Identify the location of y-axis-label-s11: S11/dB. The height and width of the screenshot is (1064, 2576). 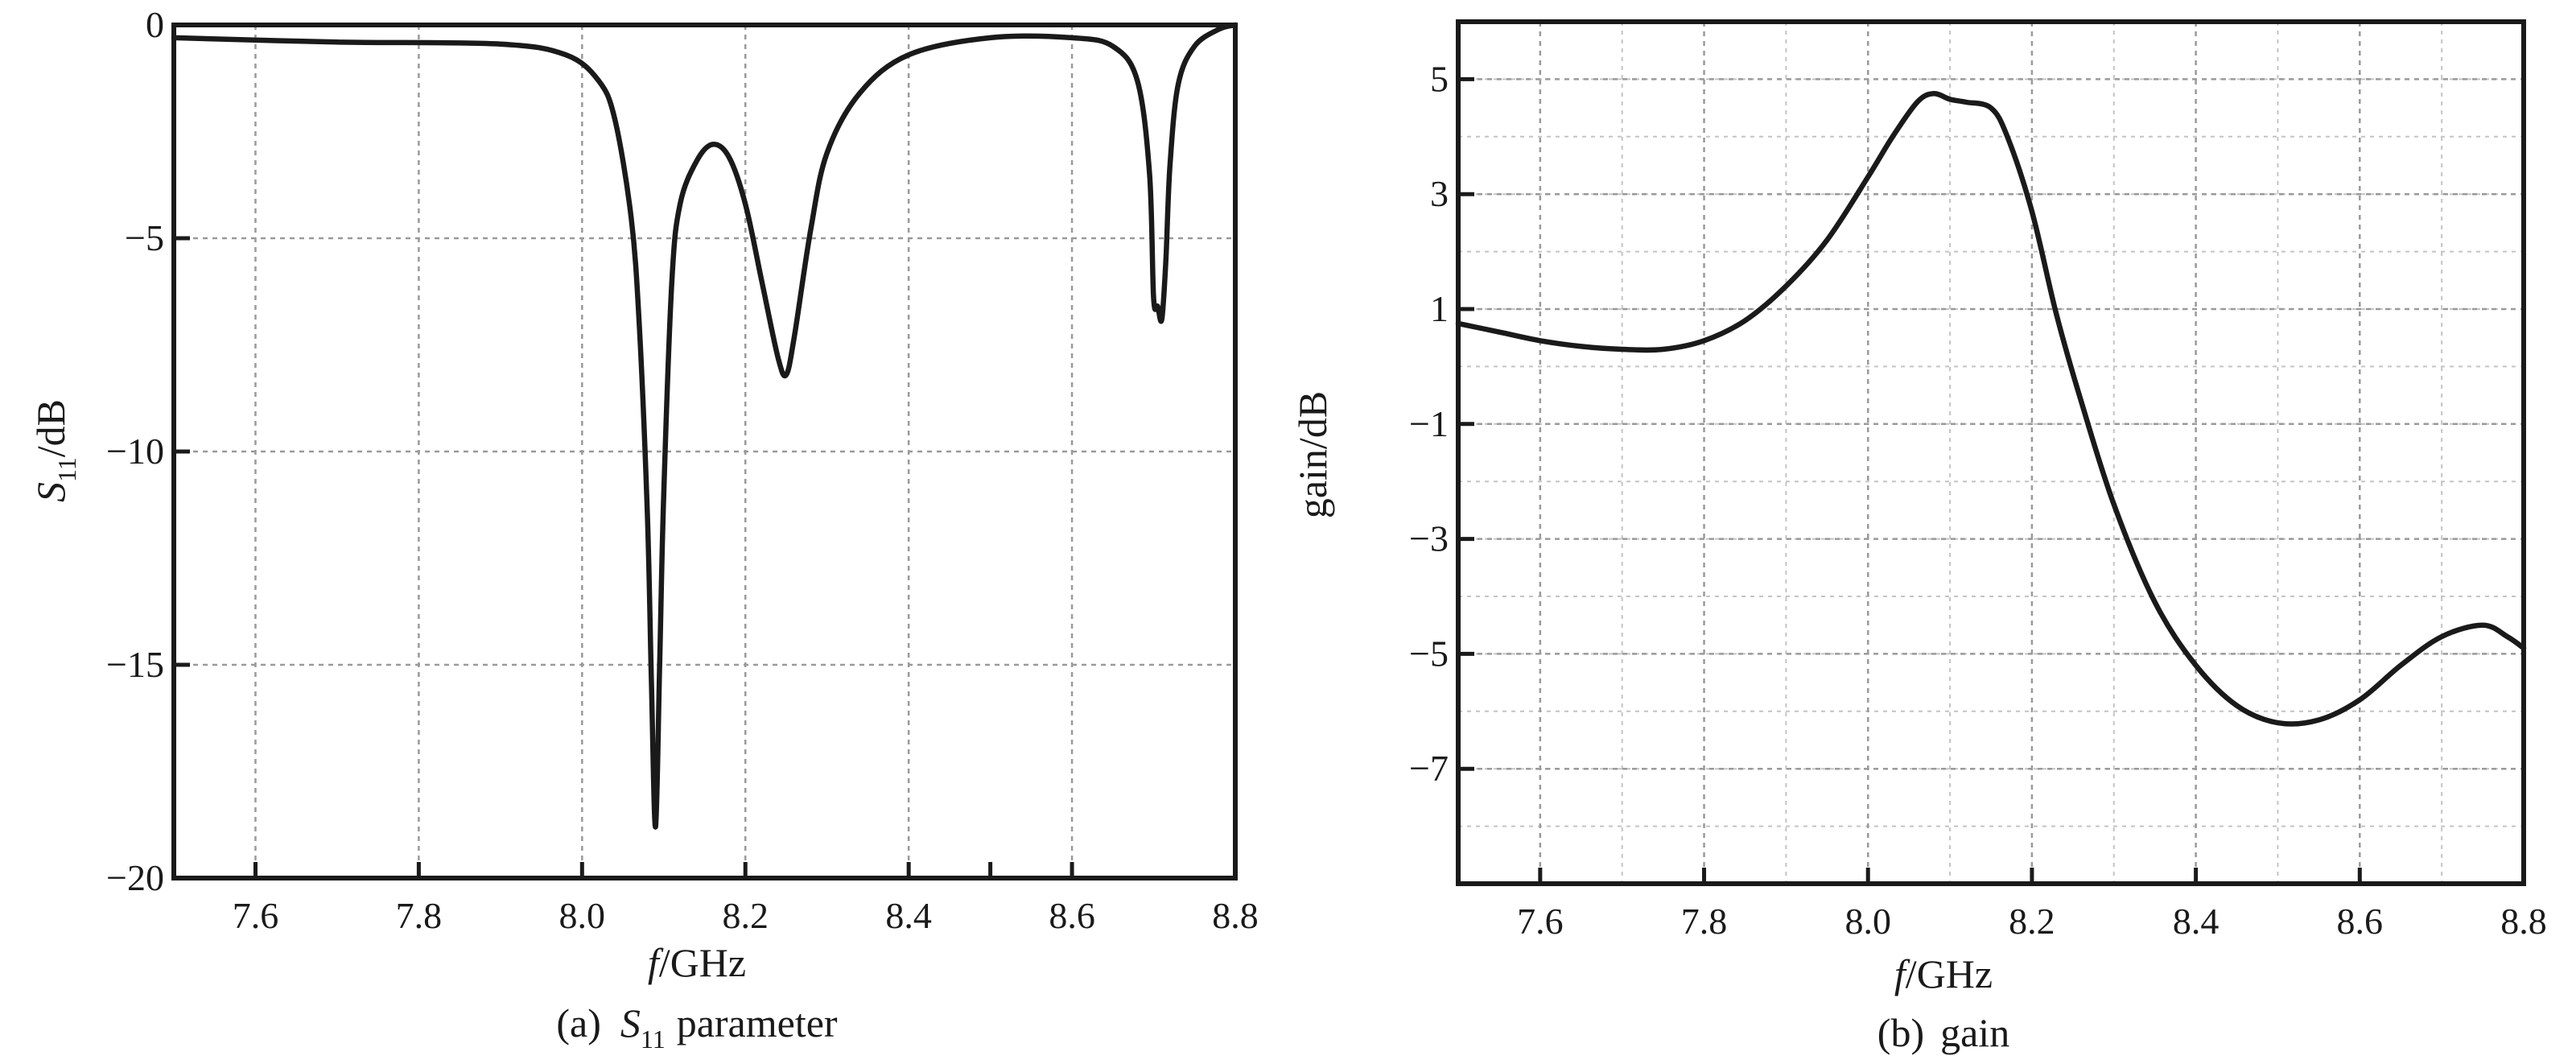
(54, 450).